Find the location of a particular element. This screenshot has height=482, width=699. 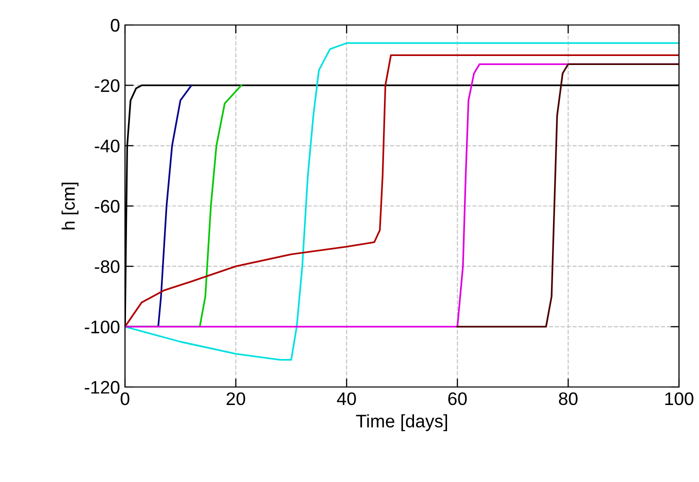

x-tick-label: 80 is located at coordinates (568, 399).